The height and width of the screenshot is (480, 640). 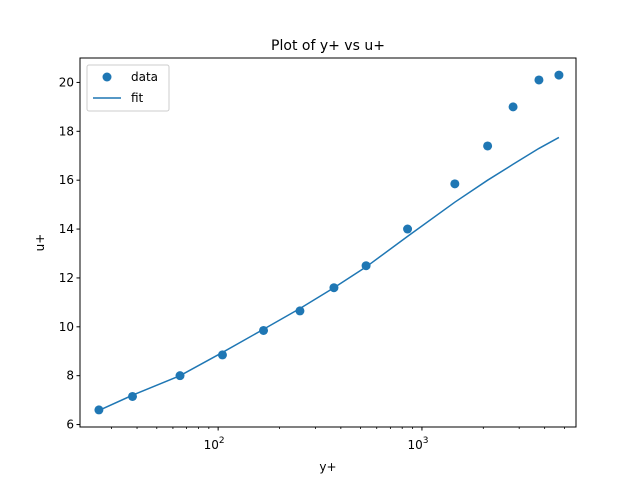 What do you see at coordinates (107, 77) in the screenshot?
I see `legend-marker-data` at bounding box center [107, 77].